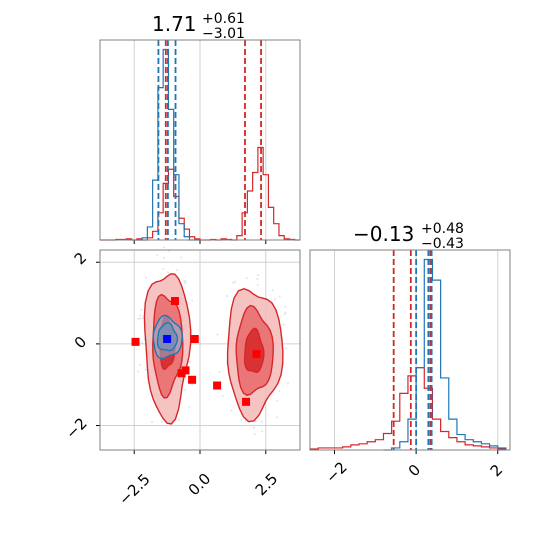 This screenshot has height=550, width=550. I want to click on y-tick-label: 2, so click(80, 258).